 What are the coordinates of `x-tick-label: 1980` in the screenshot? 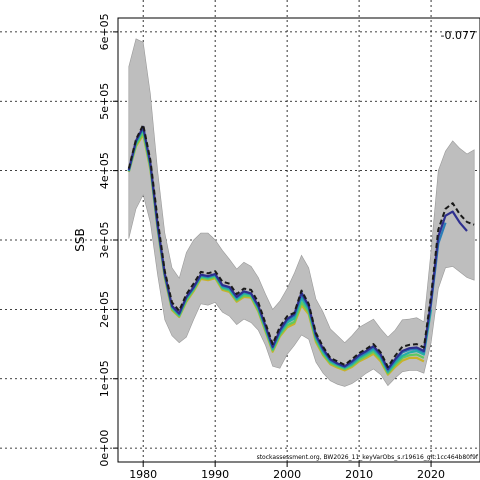 It's located at (143, 474).